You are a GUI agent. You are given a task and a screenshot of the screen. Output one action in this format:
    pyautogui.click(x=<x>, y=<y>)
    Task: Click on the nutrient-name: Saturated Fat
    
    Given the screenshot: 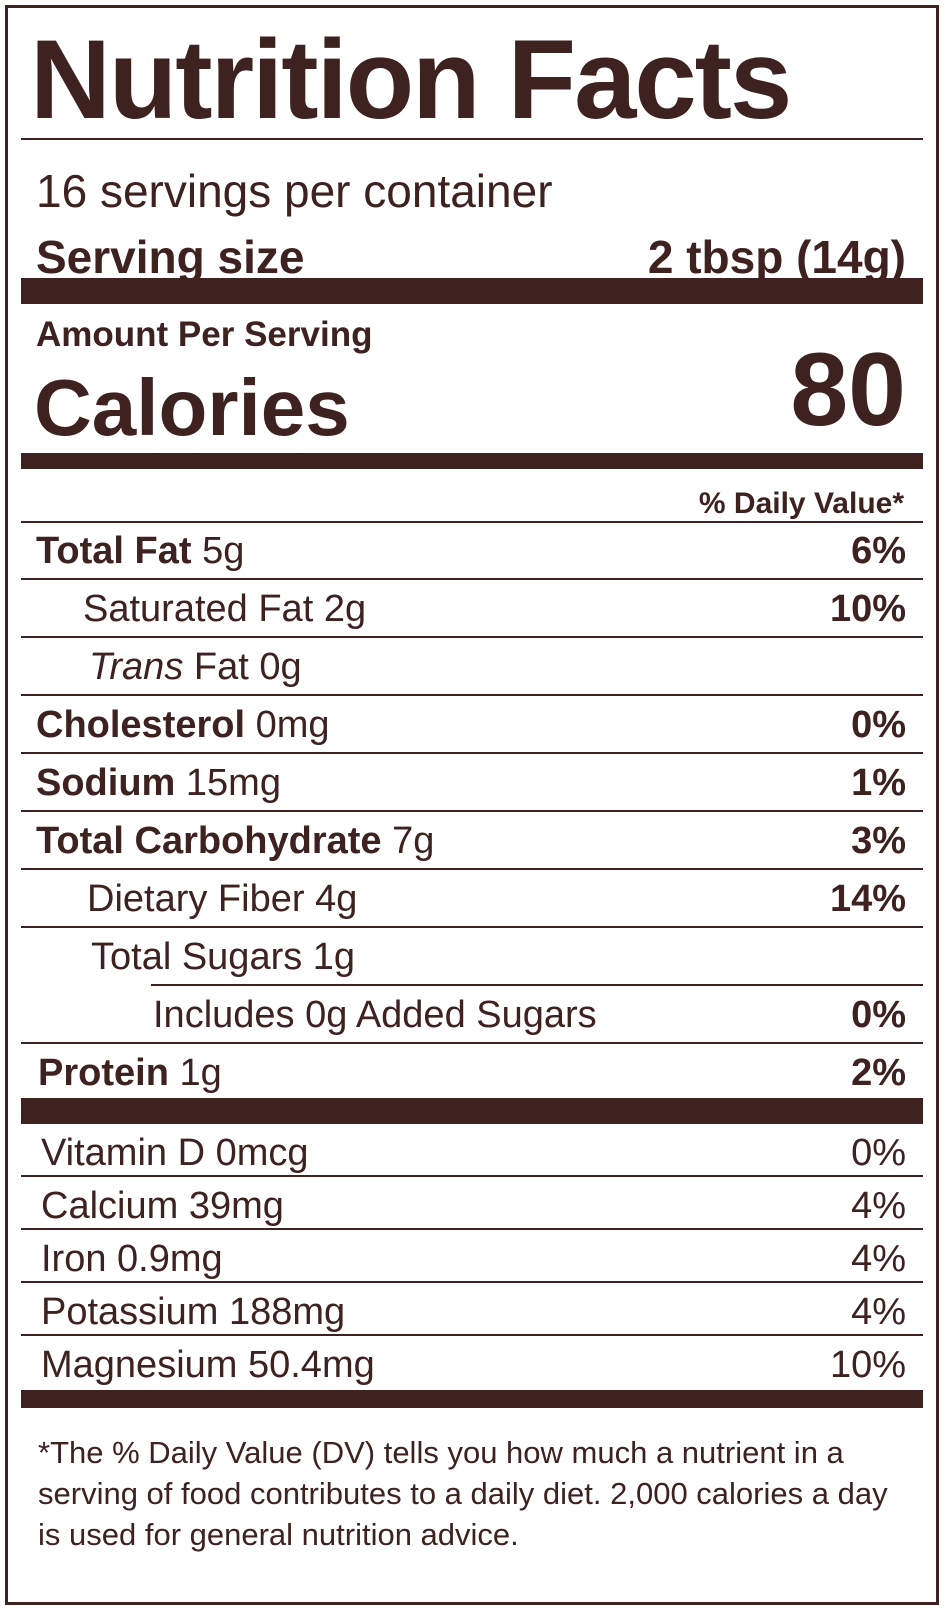 What is the action you would take?
    pyautogui.click(x=198, y=609)
    